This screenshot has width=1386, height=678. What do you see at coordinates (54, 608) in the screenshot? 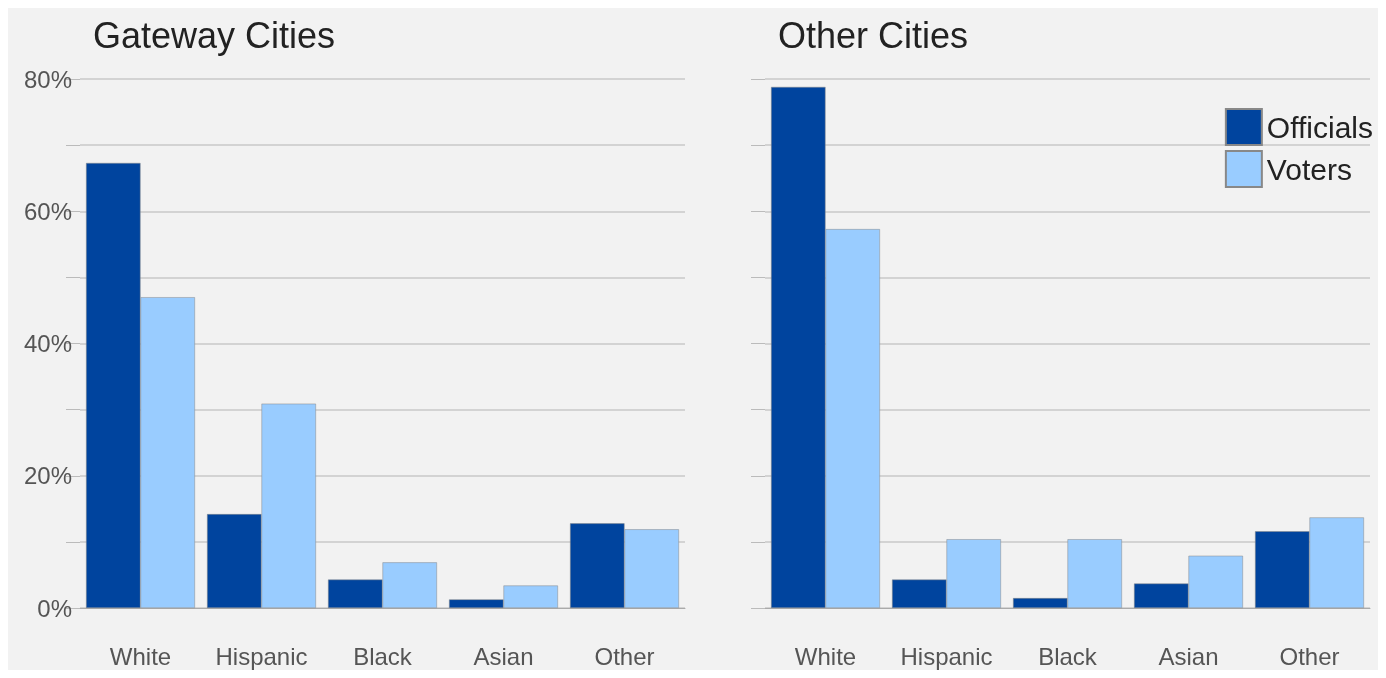
I see `y-tick-label: 0%` at bounding box center [54, 608].